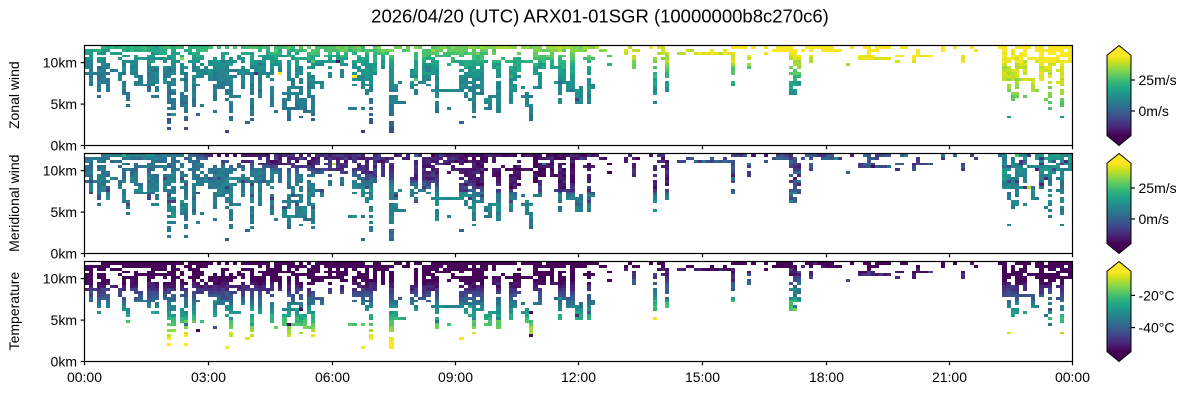  I want to click on svg-text: -20°C, so click(1157, 295).